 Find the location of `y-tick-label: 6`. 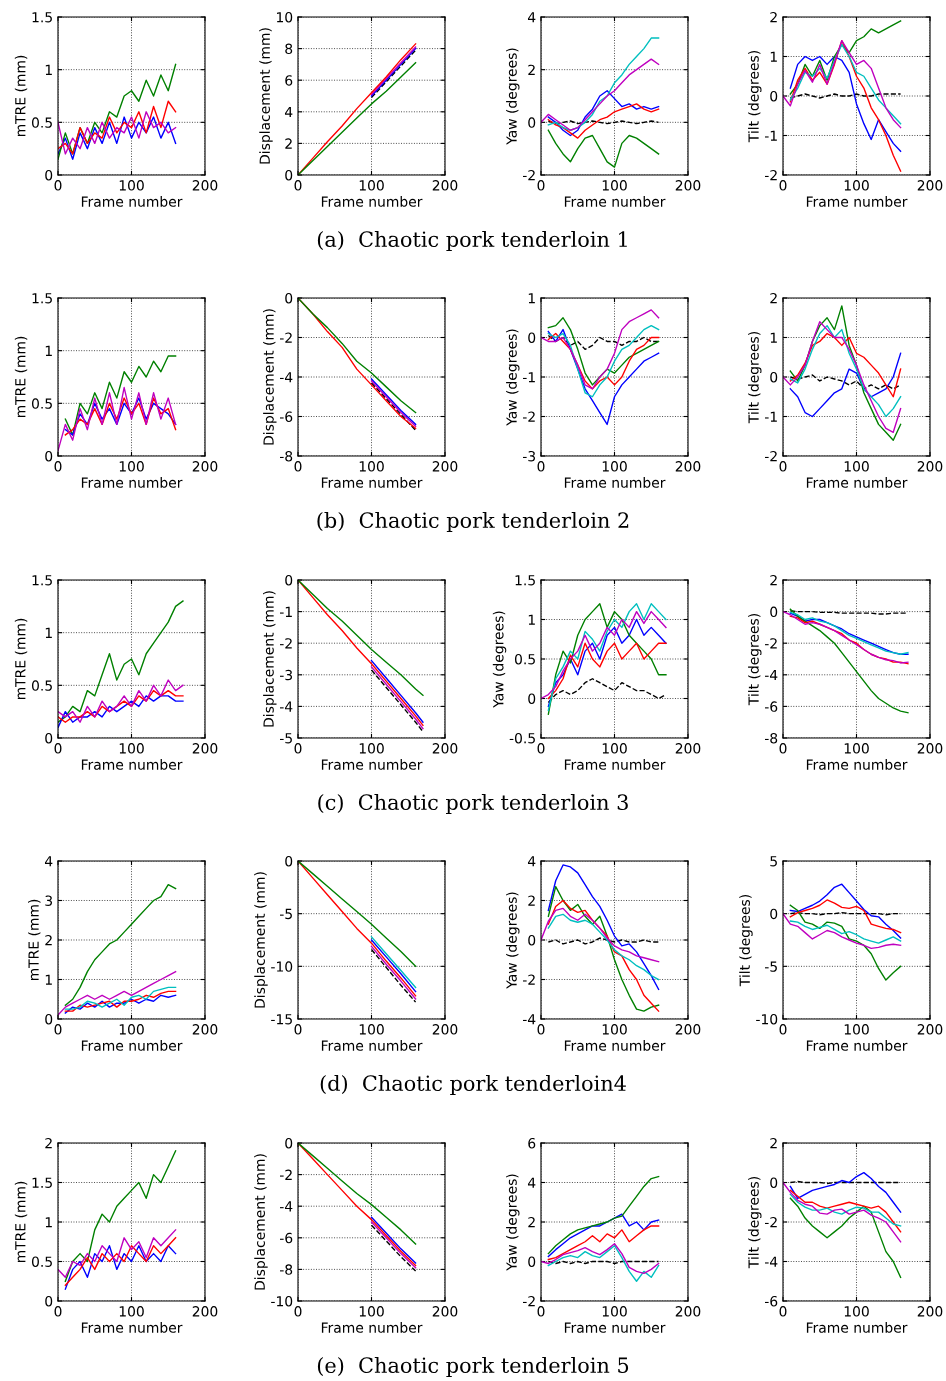

y-tick-label: 6 is located at coordinates (289, 80).